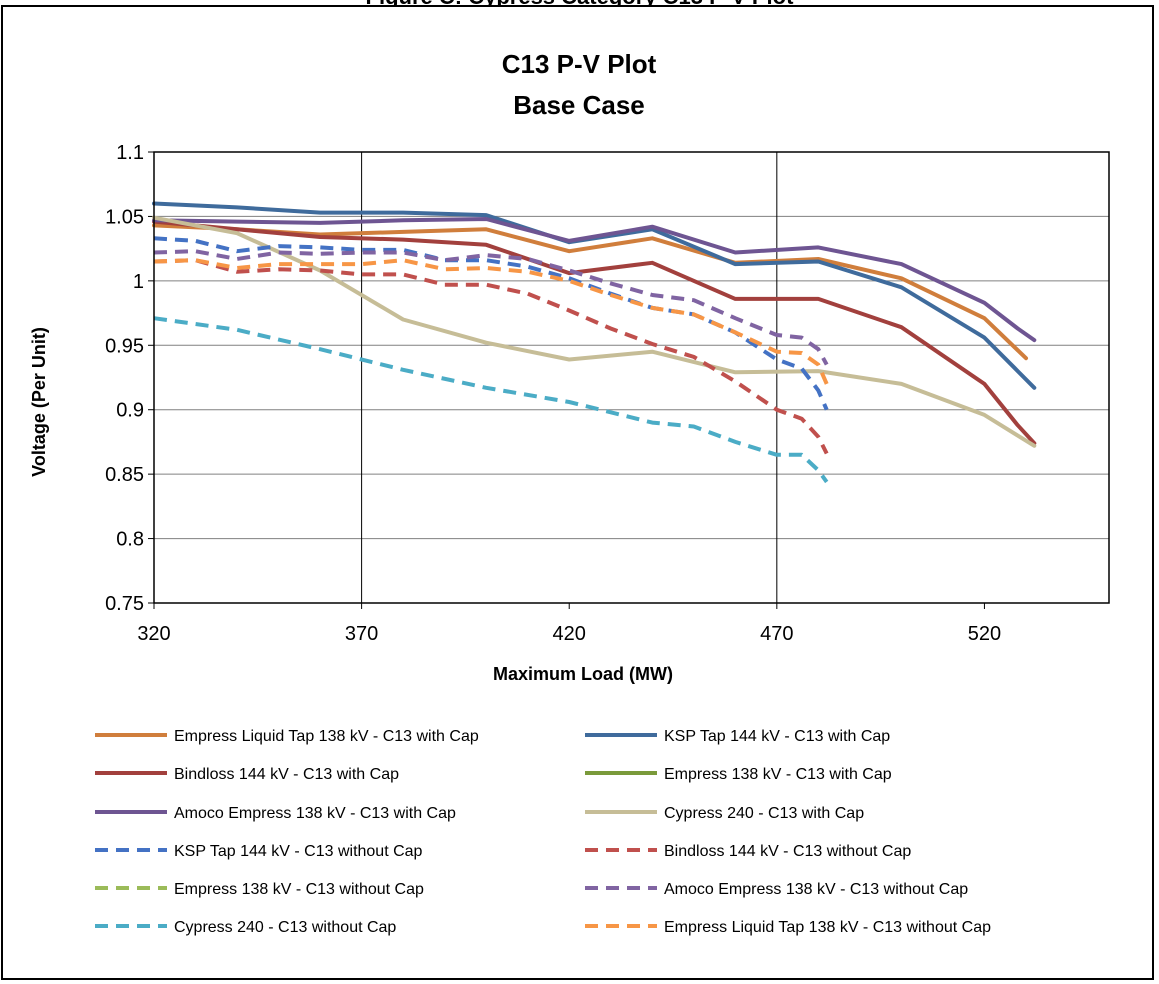 The height and width of the screenshot is (984, 1159). I want to click on y-tick-label: 1.05, so click(124, 217).